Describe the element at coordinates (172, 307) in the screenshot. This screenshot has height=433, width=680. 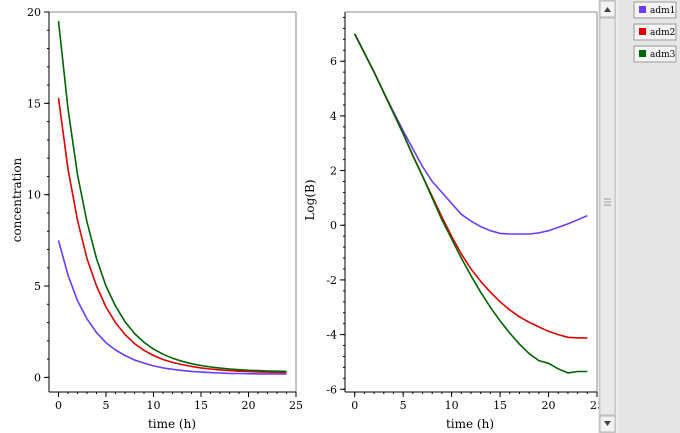
I see `chart-1-series-adm1` at that location.